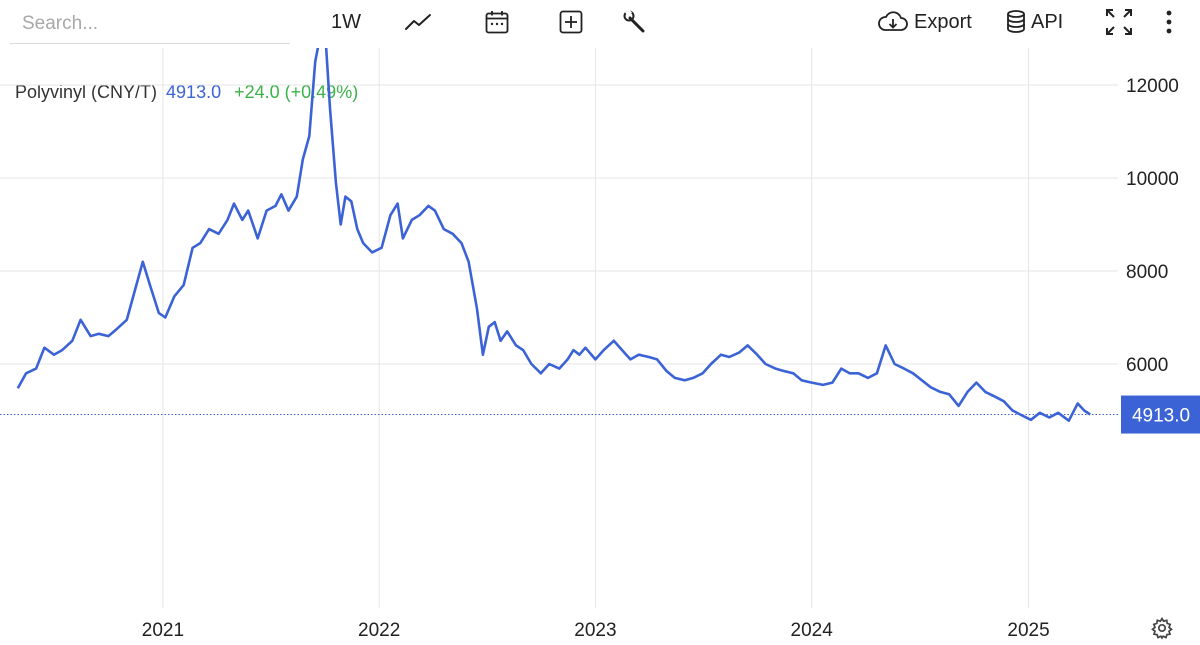  I want to click on y-tick-label: 12000, so click(1152, 86).